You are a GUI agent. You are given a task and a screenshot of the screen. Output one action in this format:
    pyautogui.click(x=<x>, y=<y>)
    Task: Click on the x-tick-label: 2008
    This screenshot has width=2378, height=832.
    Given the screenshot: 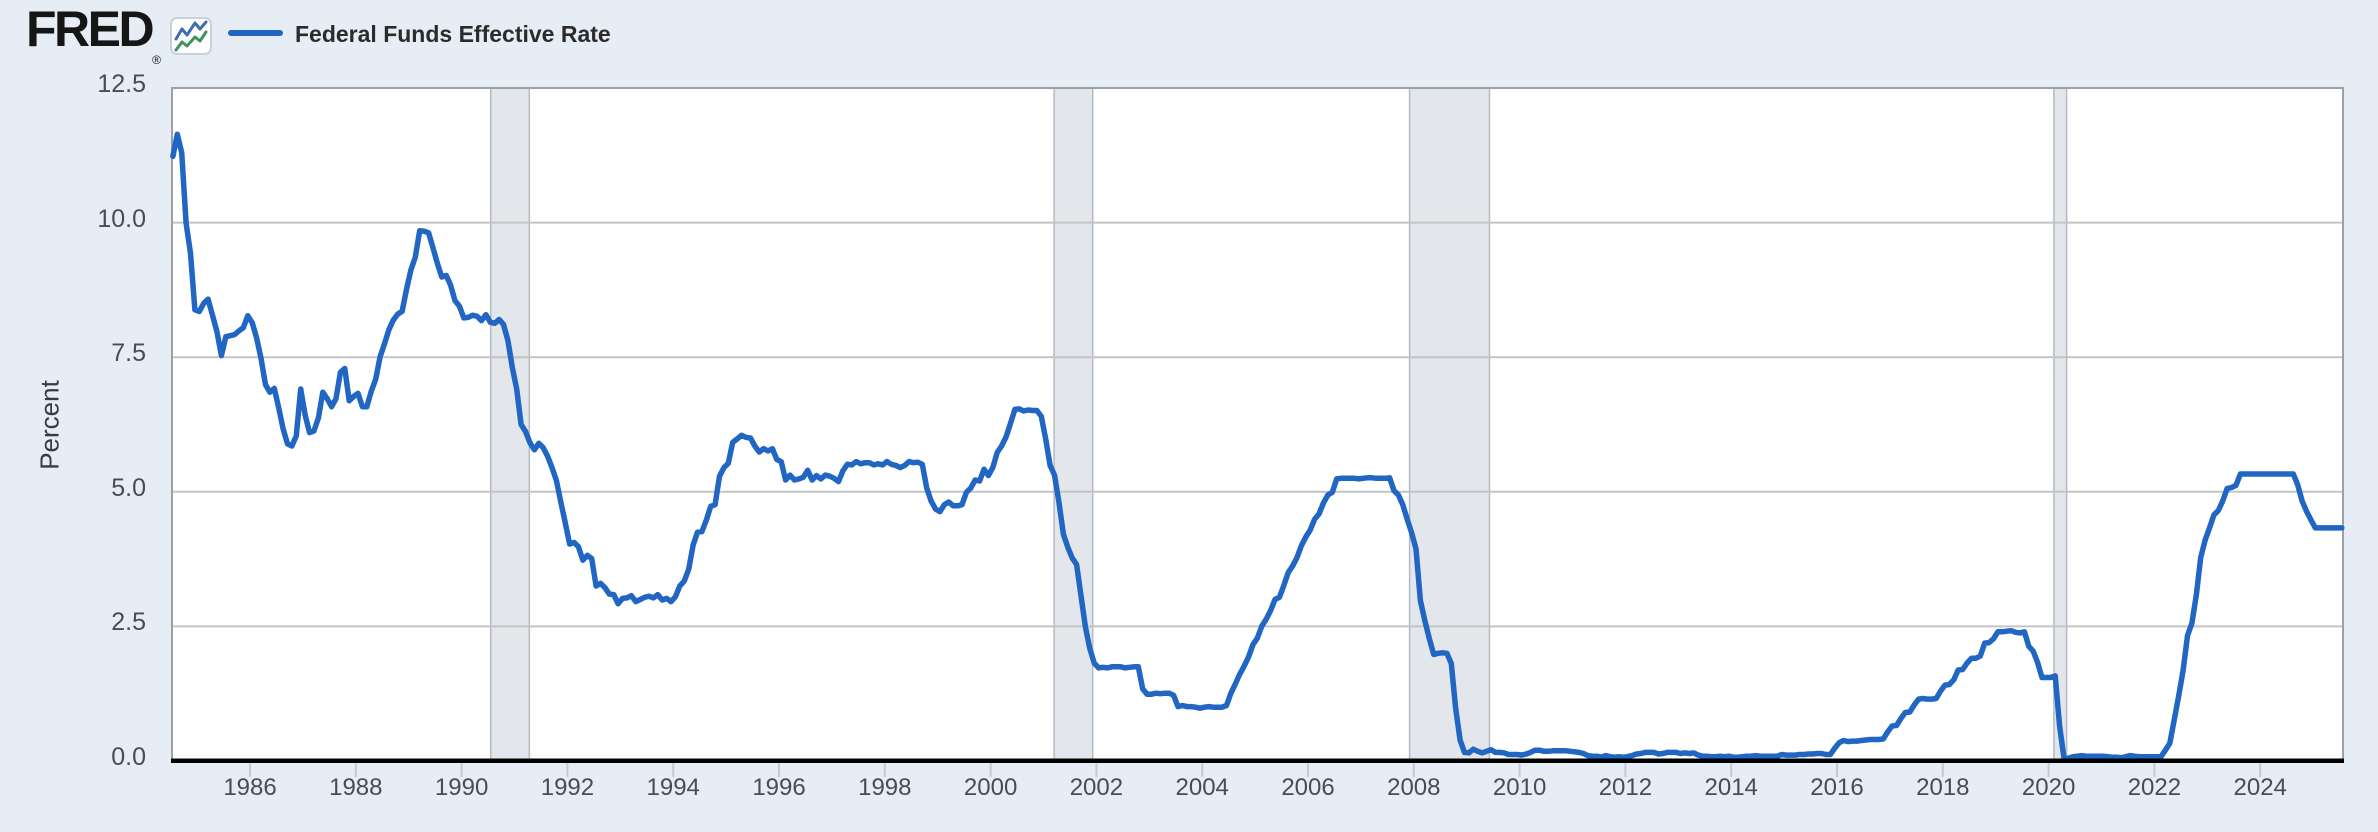 What is the action you would take?
    pyautogui.click(x=1414, y=787)
    